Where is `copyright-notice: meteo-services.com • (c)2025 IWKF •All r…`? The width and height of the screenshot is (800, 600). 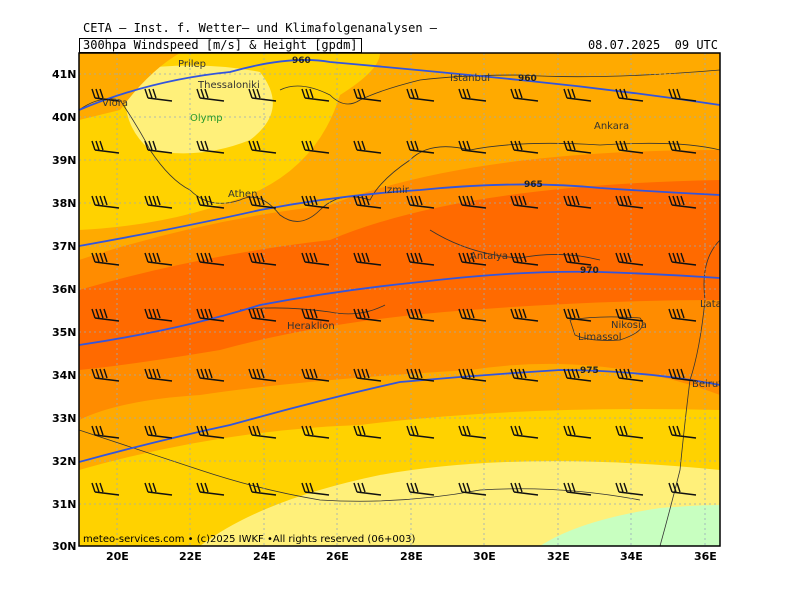 copyright-notice: meteo-services.com • (c)2025 IWKF •All r… is located at coordinates (249, 539).